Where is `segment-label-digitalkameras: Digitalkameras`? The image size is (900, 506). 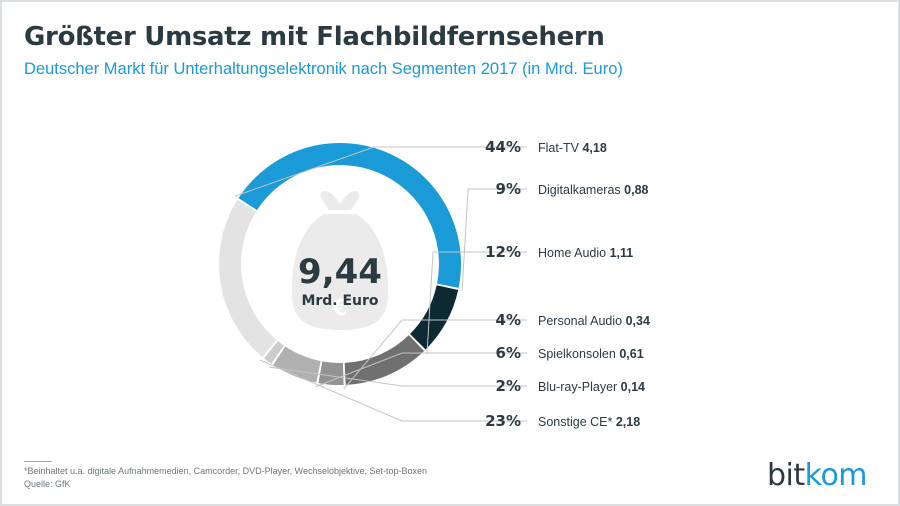
segment-label-digitalkameras: Digitalkameras is located at coordinates (581, 190).